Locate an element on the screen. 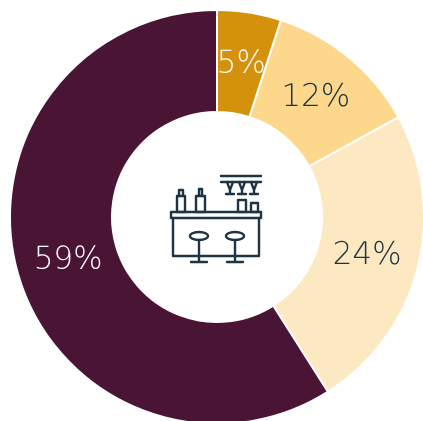  value-label: 12% is located at coordinates (315, 96).